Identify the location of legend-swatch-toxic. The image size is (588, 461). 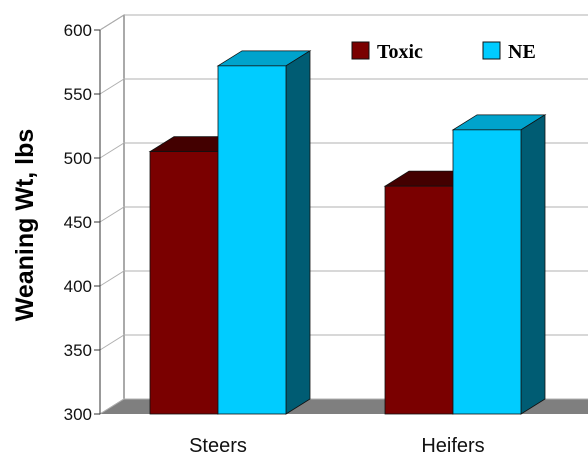
(360, 50).